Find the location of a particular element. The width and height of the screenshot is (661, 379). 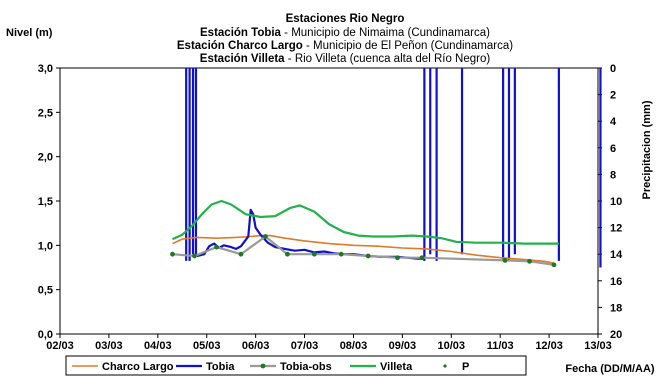

series-line-charco-largo is located at coordinates (363, 249).